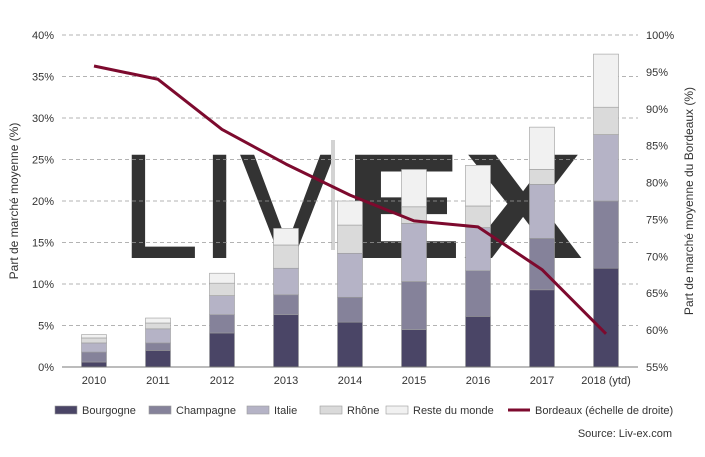 The width and height of the screenshot is (705, 457). I want to click on y-tick-label-right: 90%, so click(657, 110).